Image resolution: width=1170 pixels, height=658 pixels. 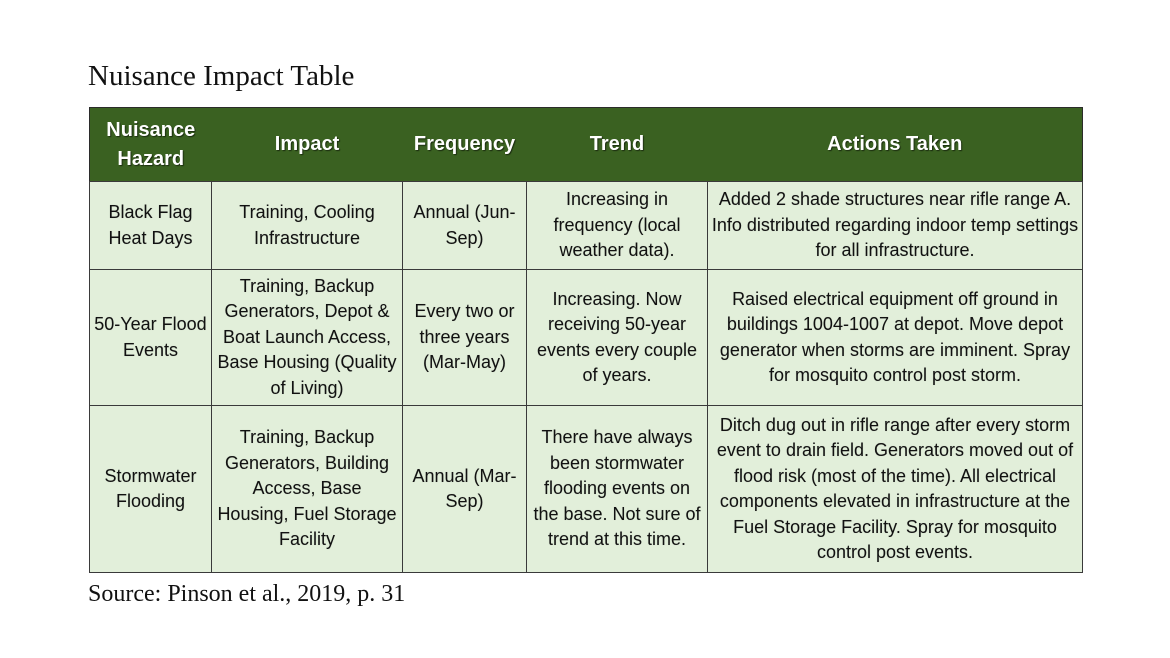 What do you see at coordinates (464, 144) in the screenshot?
I see `header-frequency: Frequency` at bounding box center [464, 144].